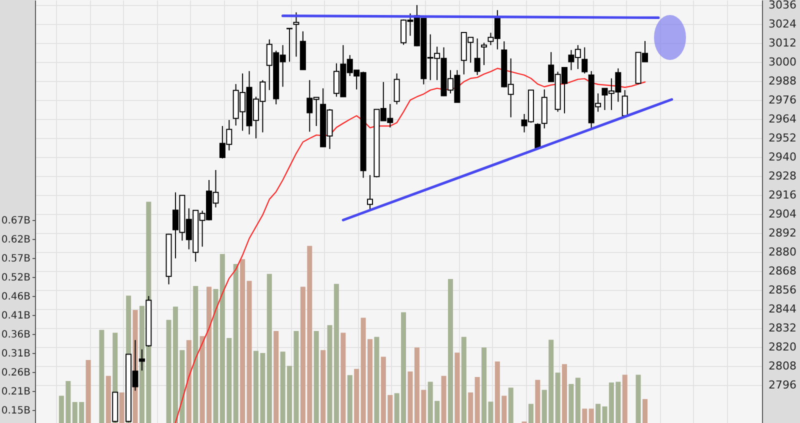 The height and width of the screenshot is (423, 800). I want to click on y2-tick-label: 0.62B, so click(16, 240).